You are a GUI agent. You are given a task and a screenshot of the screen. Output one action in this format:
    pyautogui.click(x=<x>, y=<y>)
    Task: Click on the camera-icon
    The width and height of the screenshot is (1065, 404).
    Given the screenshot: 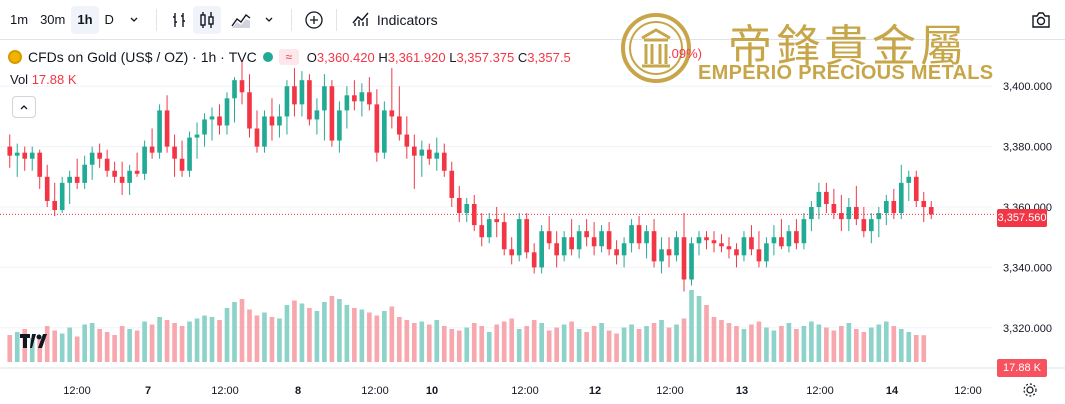 What is the action you would take?
    pyautogui.click(x=1041, y=20)
    